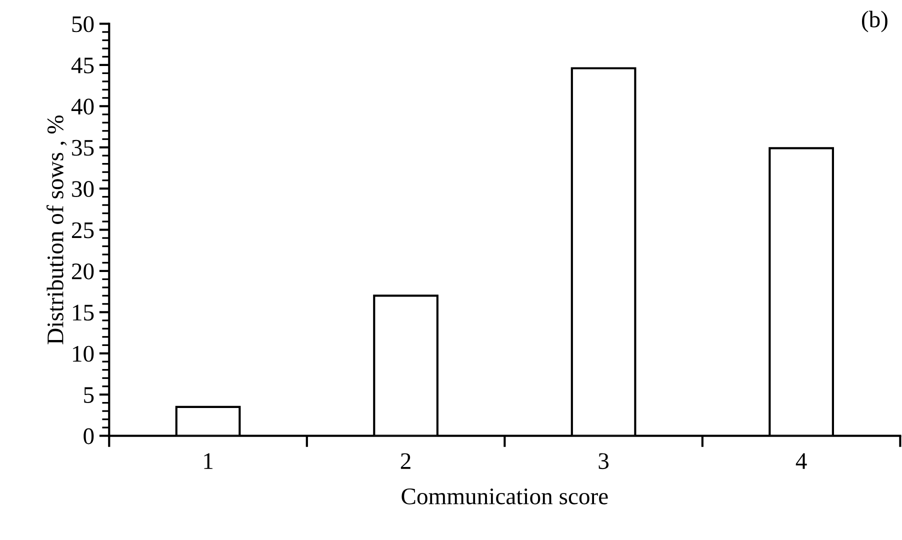  Describe the element at coordinates (83, 312) in the screenshot. I see `y-tick-label: 15` at that location.